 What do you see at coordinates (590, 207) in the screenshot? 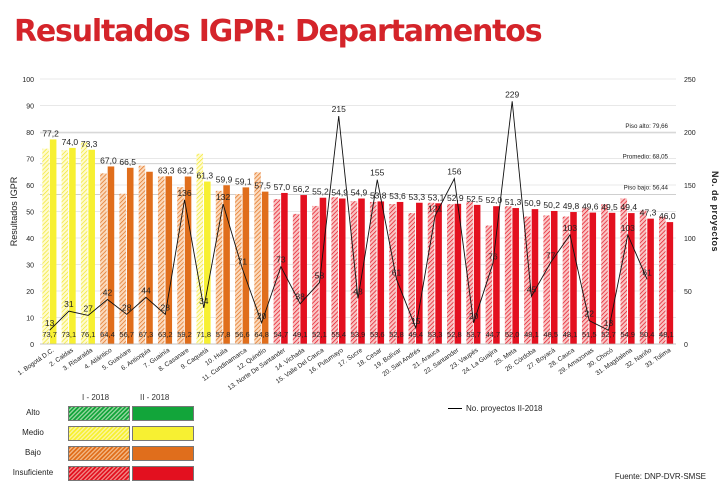
I see `data-label-ii-2018: 49,6` at bounding box center [590, 207].